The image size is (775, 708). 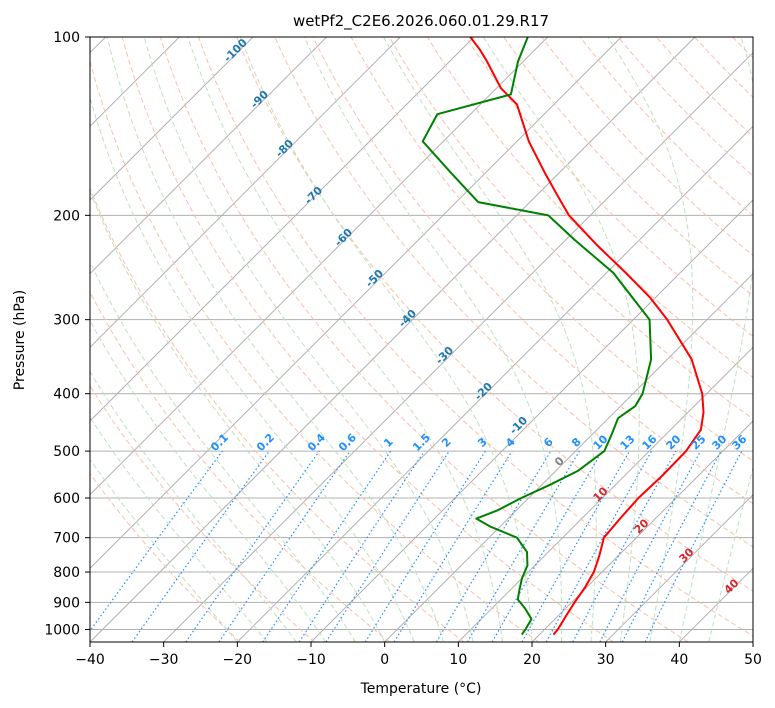 What do you see at coordinates (66, 452) in the screenshot?
I see `y-tick-label: 500` at bounding box center [66, 452].